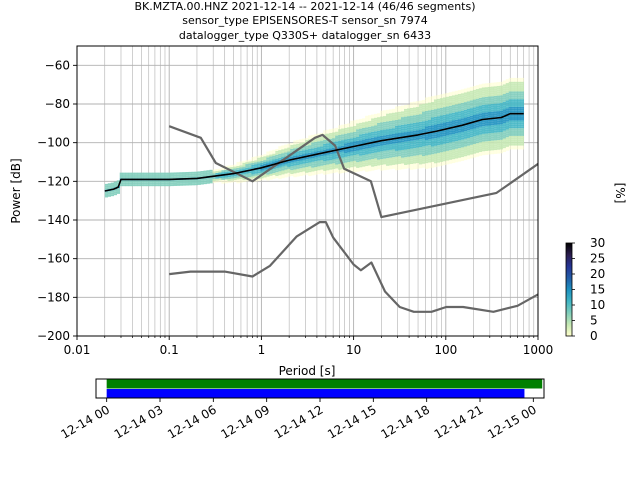 Image resolution: width=640 pixels, height=480 pixels. What do you see at coordinates (594, 321) in the screenshot?
I see `colorbar-tick-label: 5` at bounding box center [594, 321].